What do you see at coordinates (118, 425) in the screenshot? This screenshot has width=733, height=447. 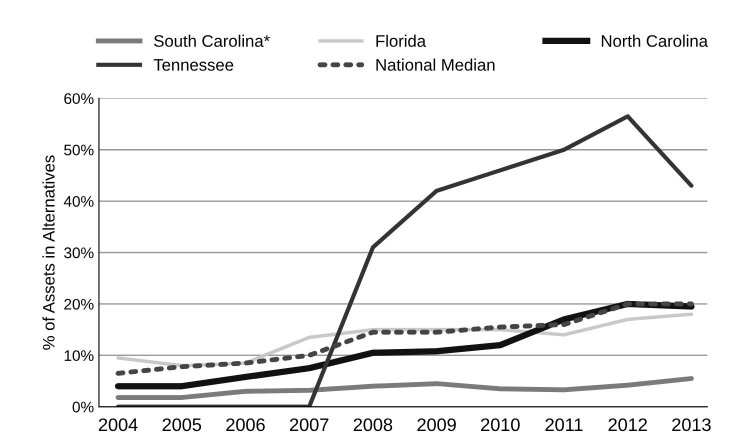 I see `x-tick-label: 2004` at bounding box center [118, 425].